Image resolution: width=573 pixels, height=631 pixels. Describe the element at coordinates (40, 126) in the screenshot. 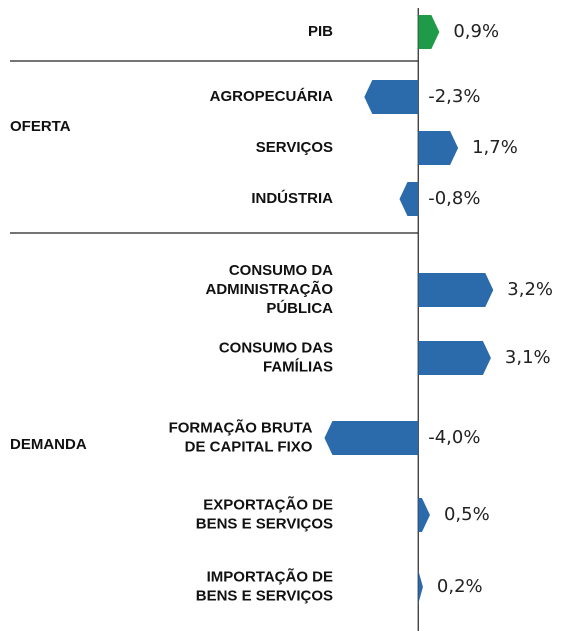

I see `group-label: OFERTA` at that location.